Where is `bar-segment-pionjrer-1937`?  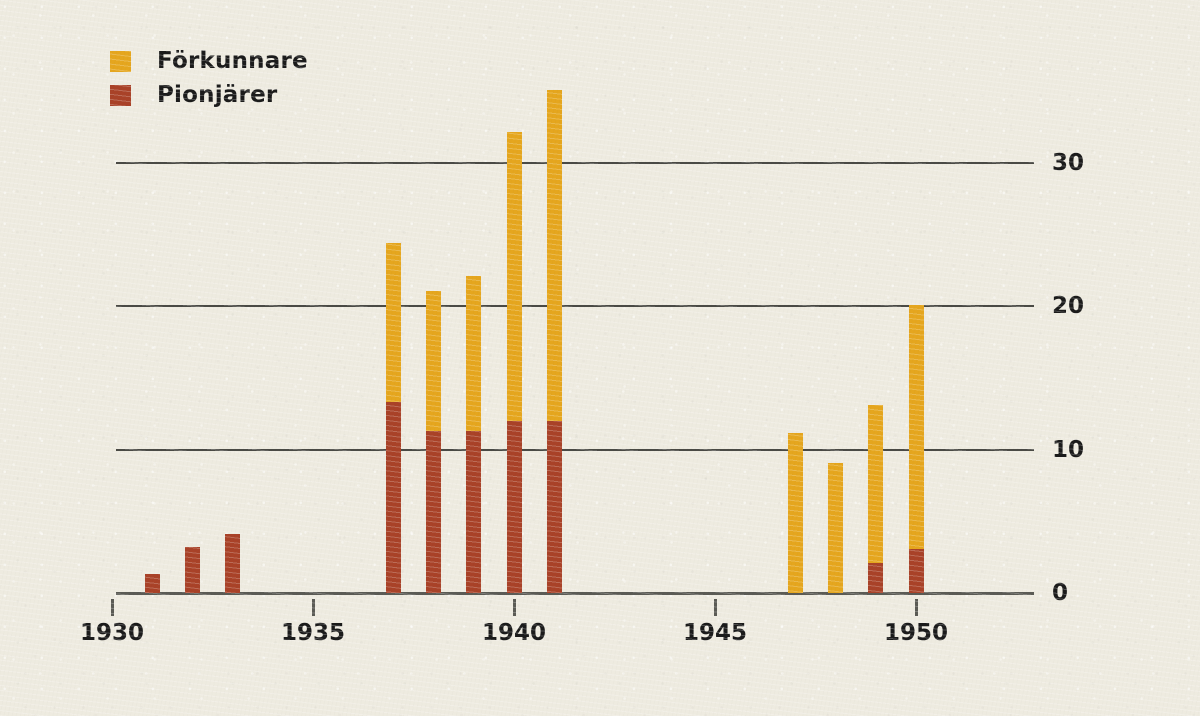 bar-segment-pionjrer-1937 is located at coordinates (393, 497).